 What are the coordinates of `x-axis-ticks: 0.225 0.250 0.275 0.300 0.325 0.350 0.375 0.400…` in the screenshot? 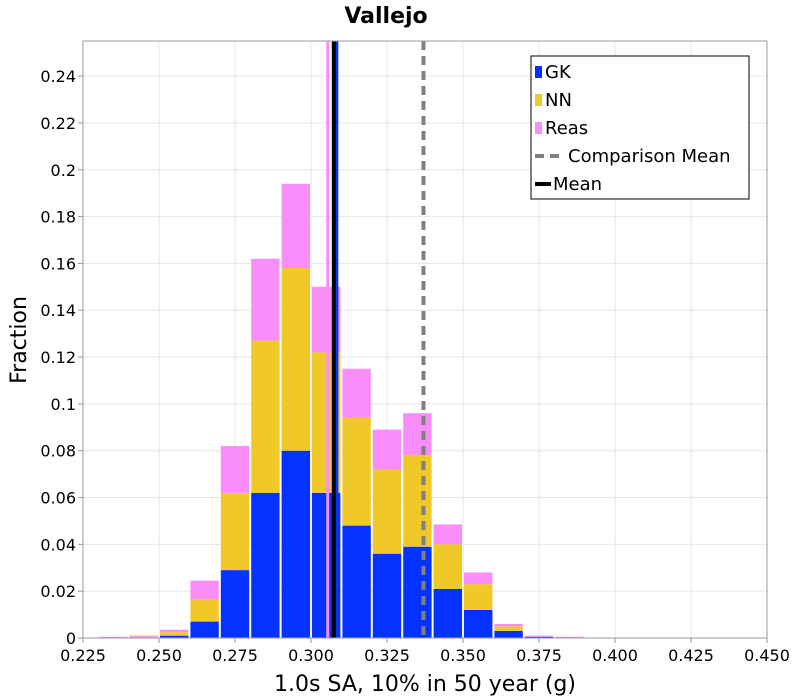 It's located at (425, 651).